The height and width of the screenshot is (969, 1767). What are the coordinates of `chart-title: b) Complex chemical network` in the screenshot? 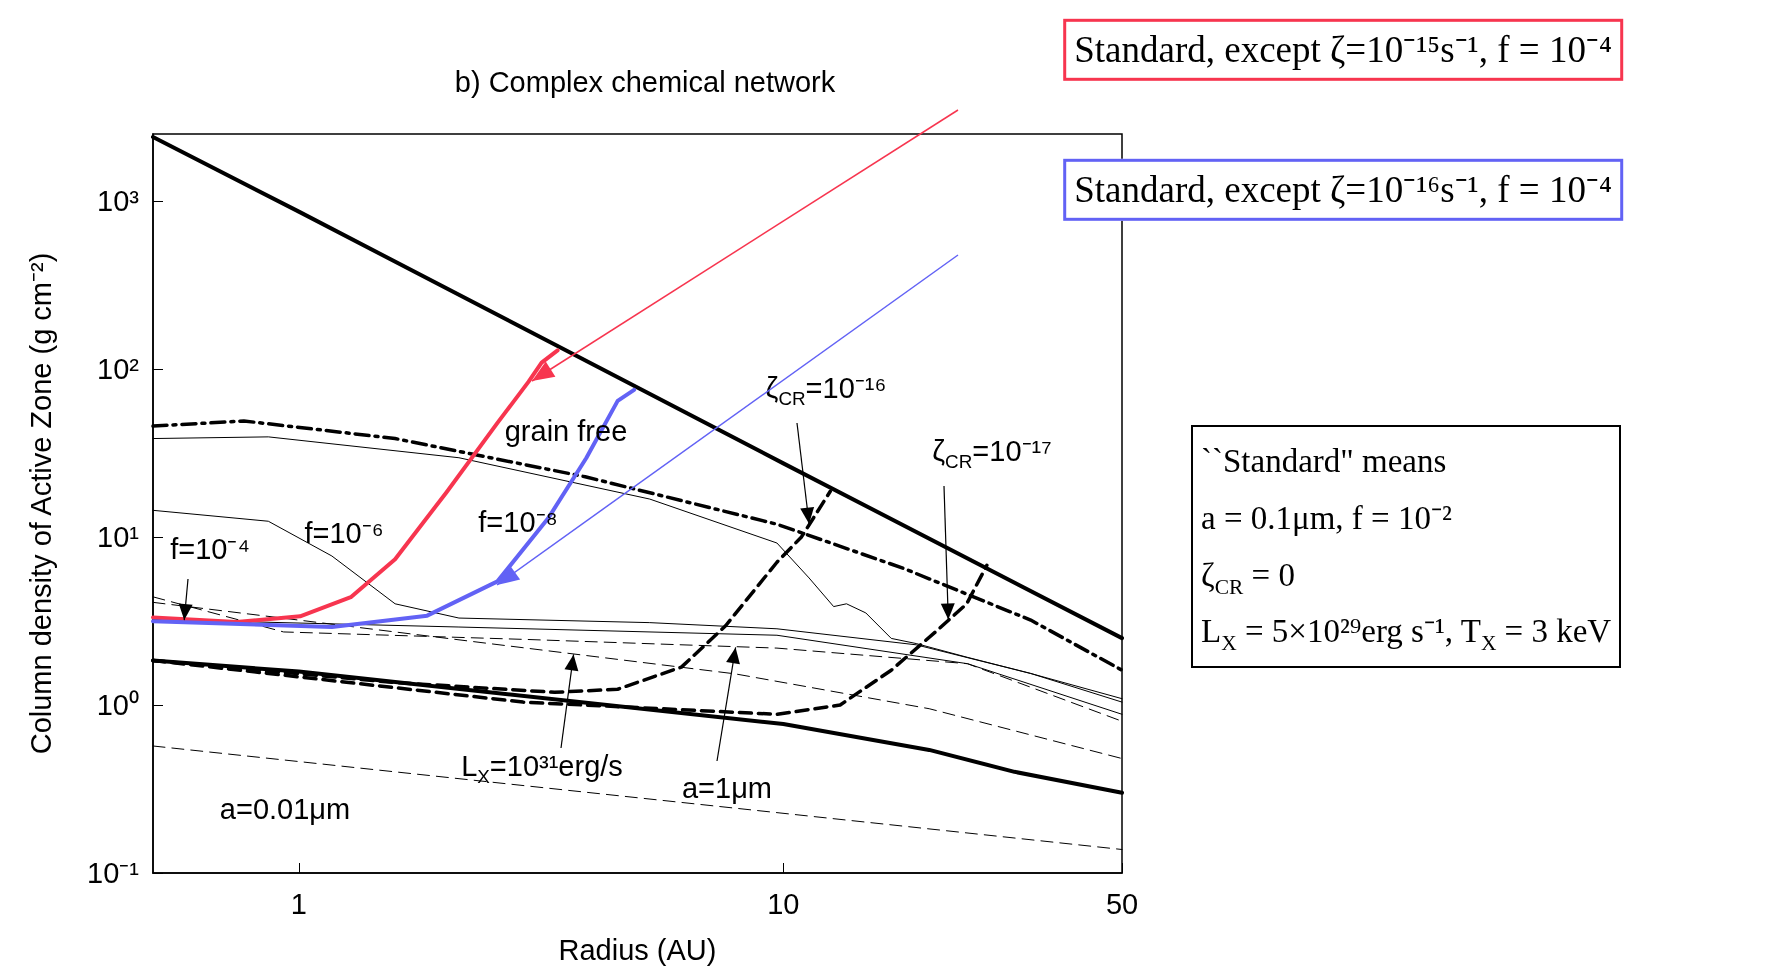 It's located at (645, 81).